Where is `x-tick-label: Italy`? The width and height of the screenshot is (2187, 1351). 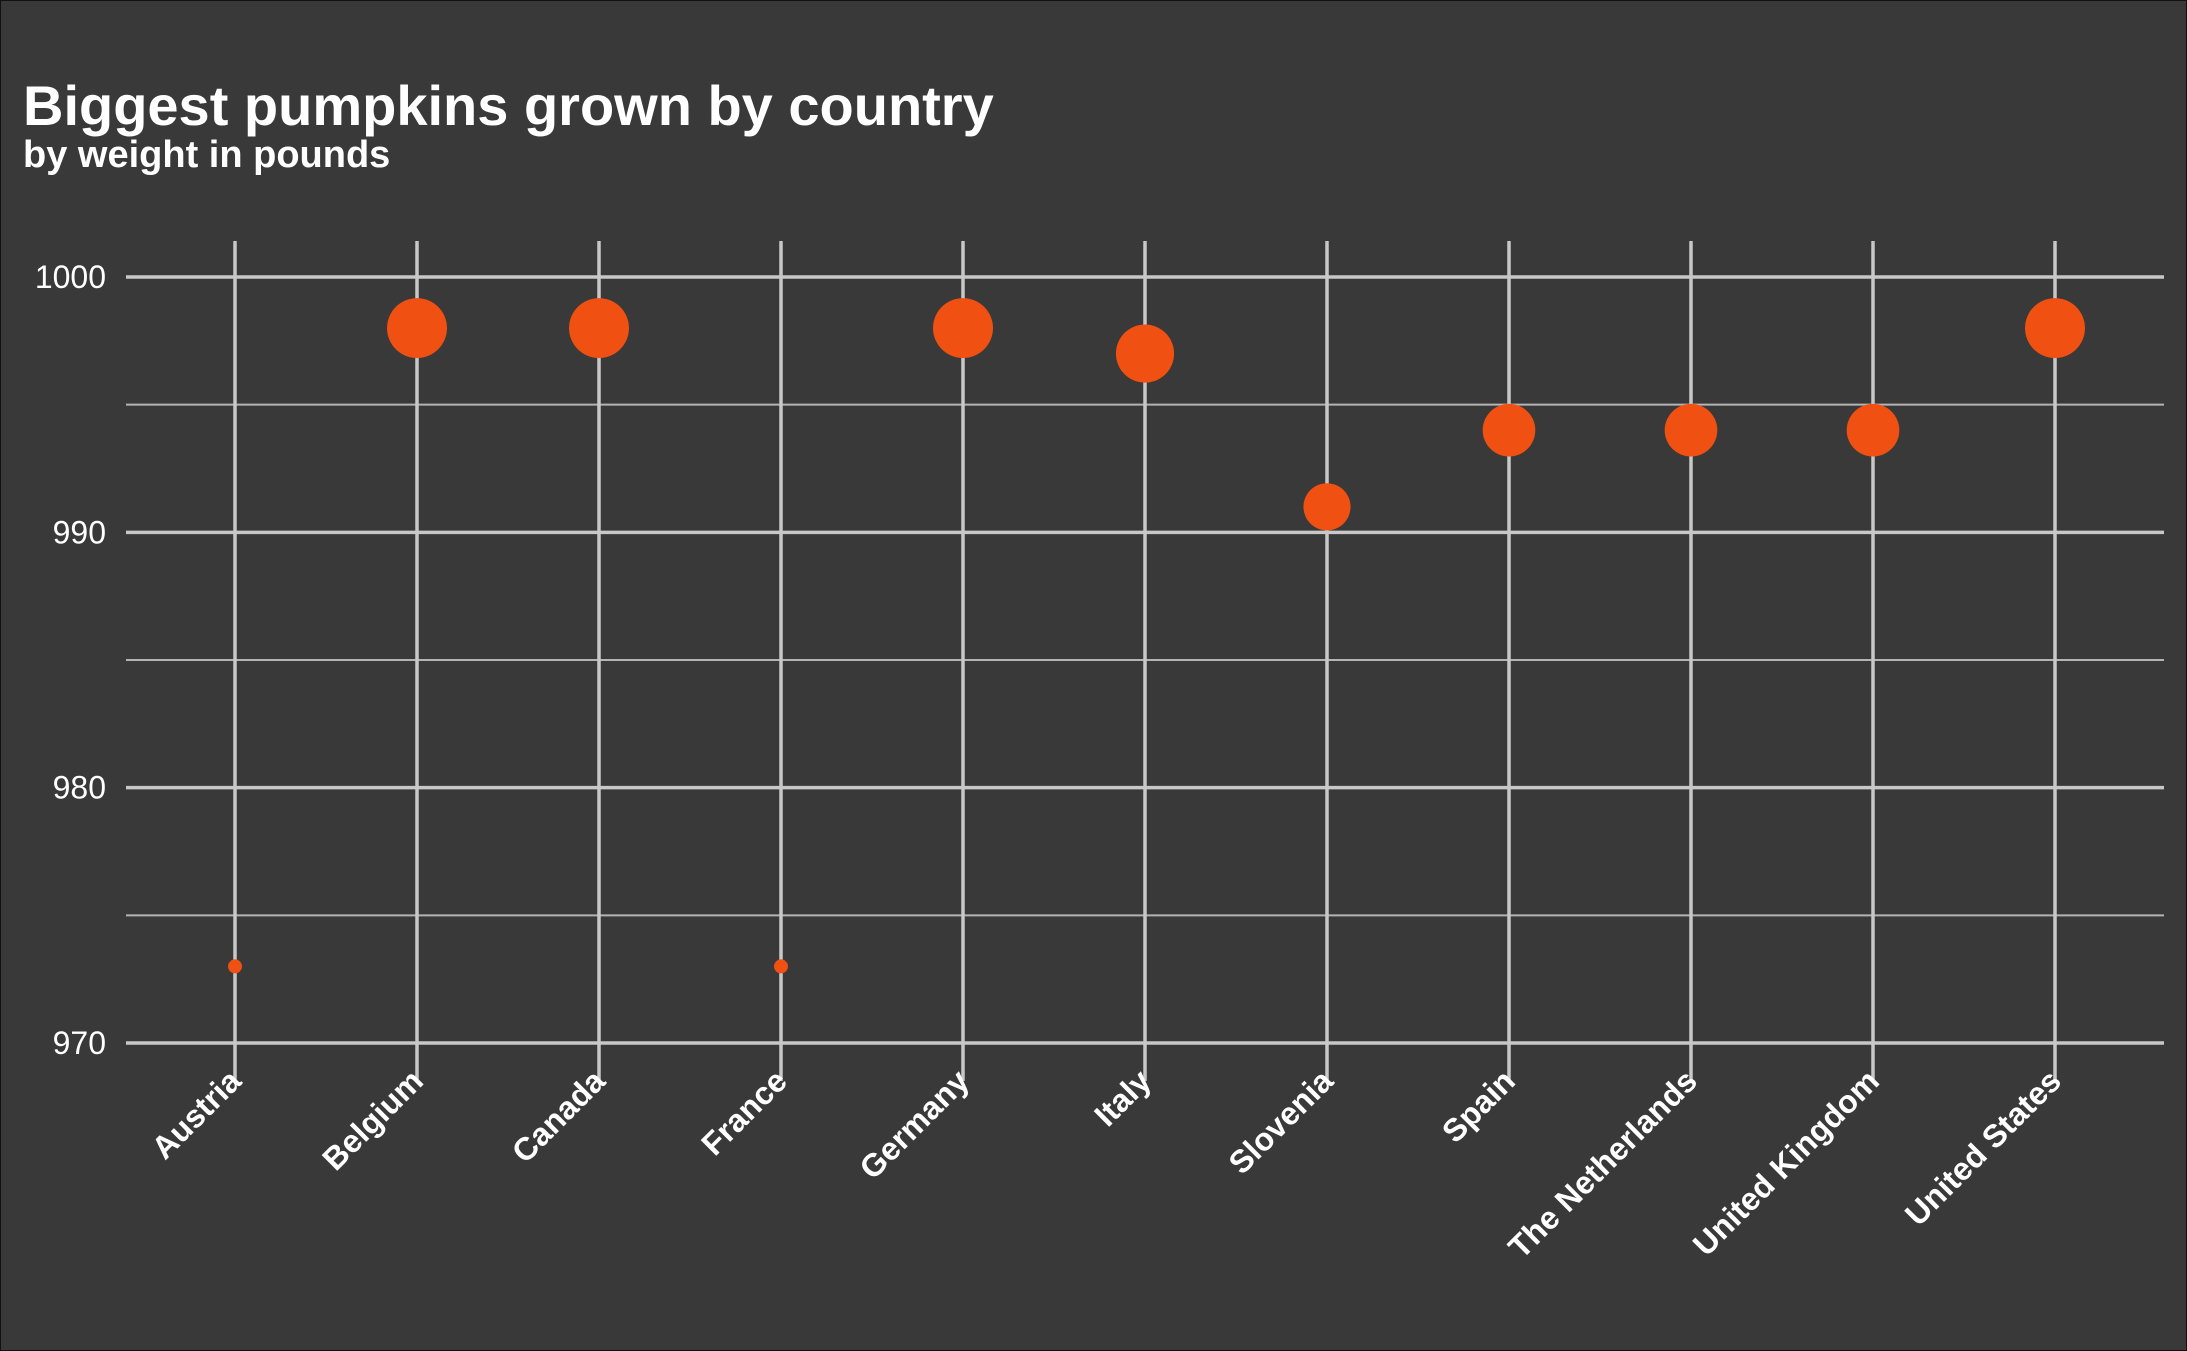 x-tick-label: Italy is located at coordinates (1122, 1097).